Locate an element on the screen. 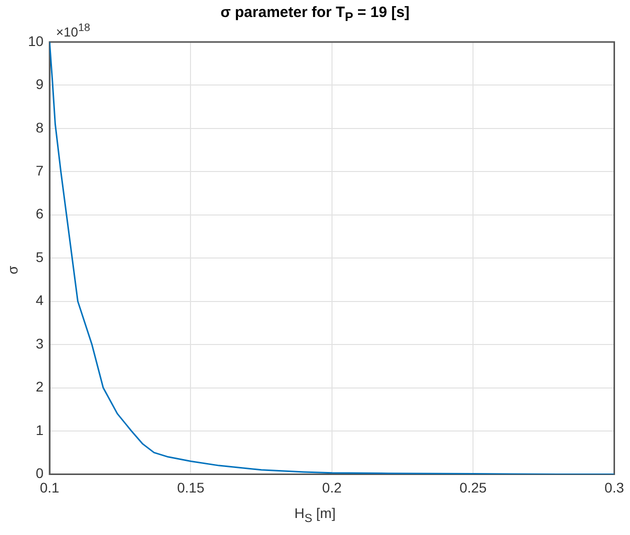 The height and width of the screenshot is (535, 630). x-tick-label: 0.3 is located at coordinates (614, 487).